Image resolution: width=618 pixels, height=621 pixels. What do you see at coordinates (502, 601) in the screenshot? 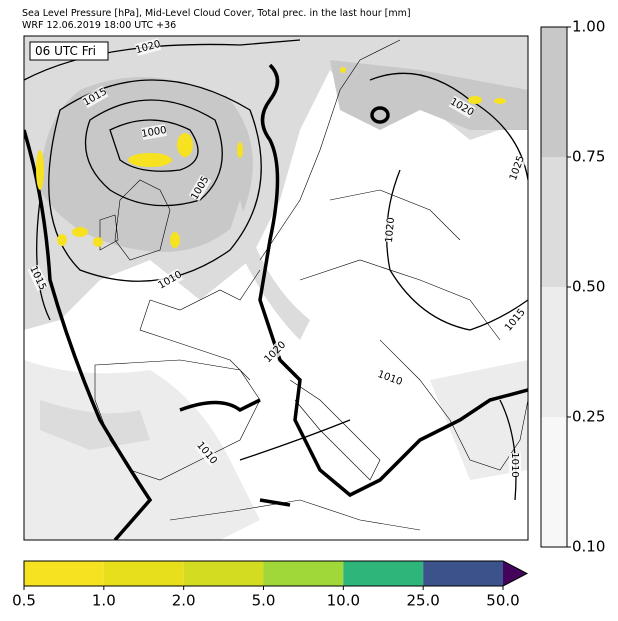
I see `precip-tick-label: 50.0` at bounding box center [502, 601].